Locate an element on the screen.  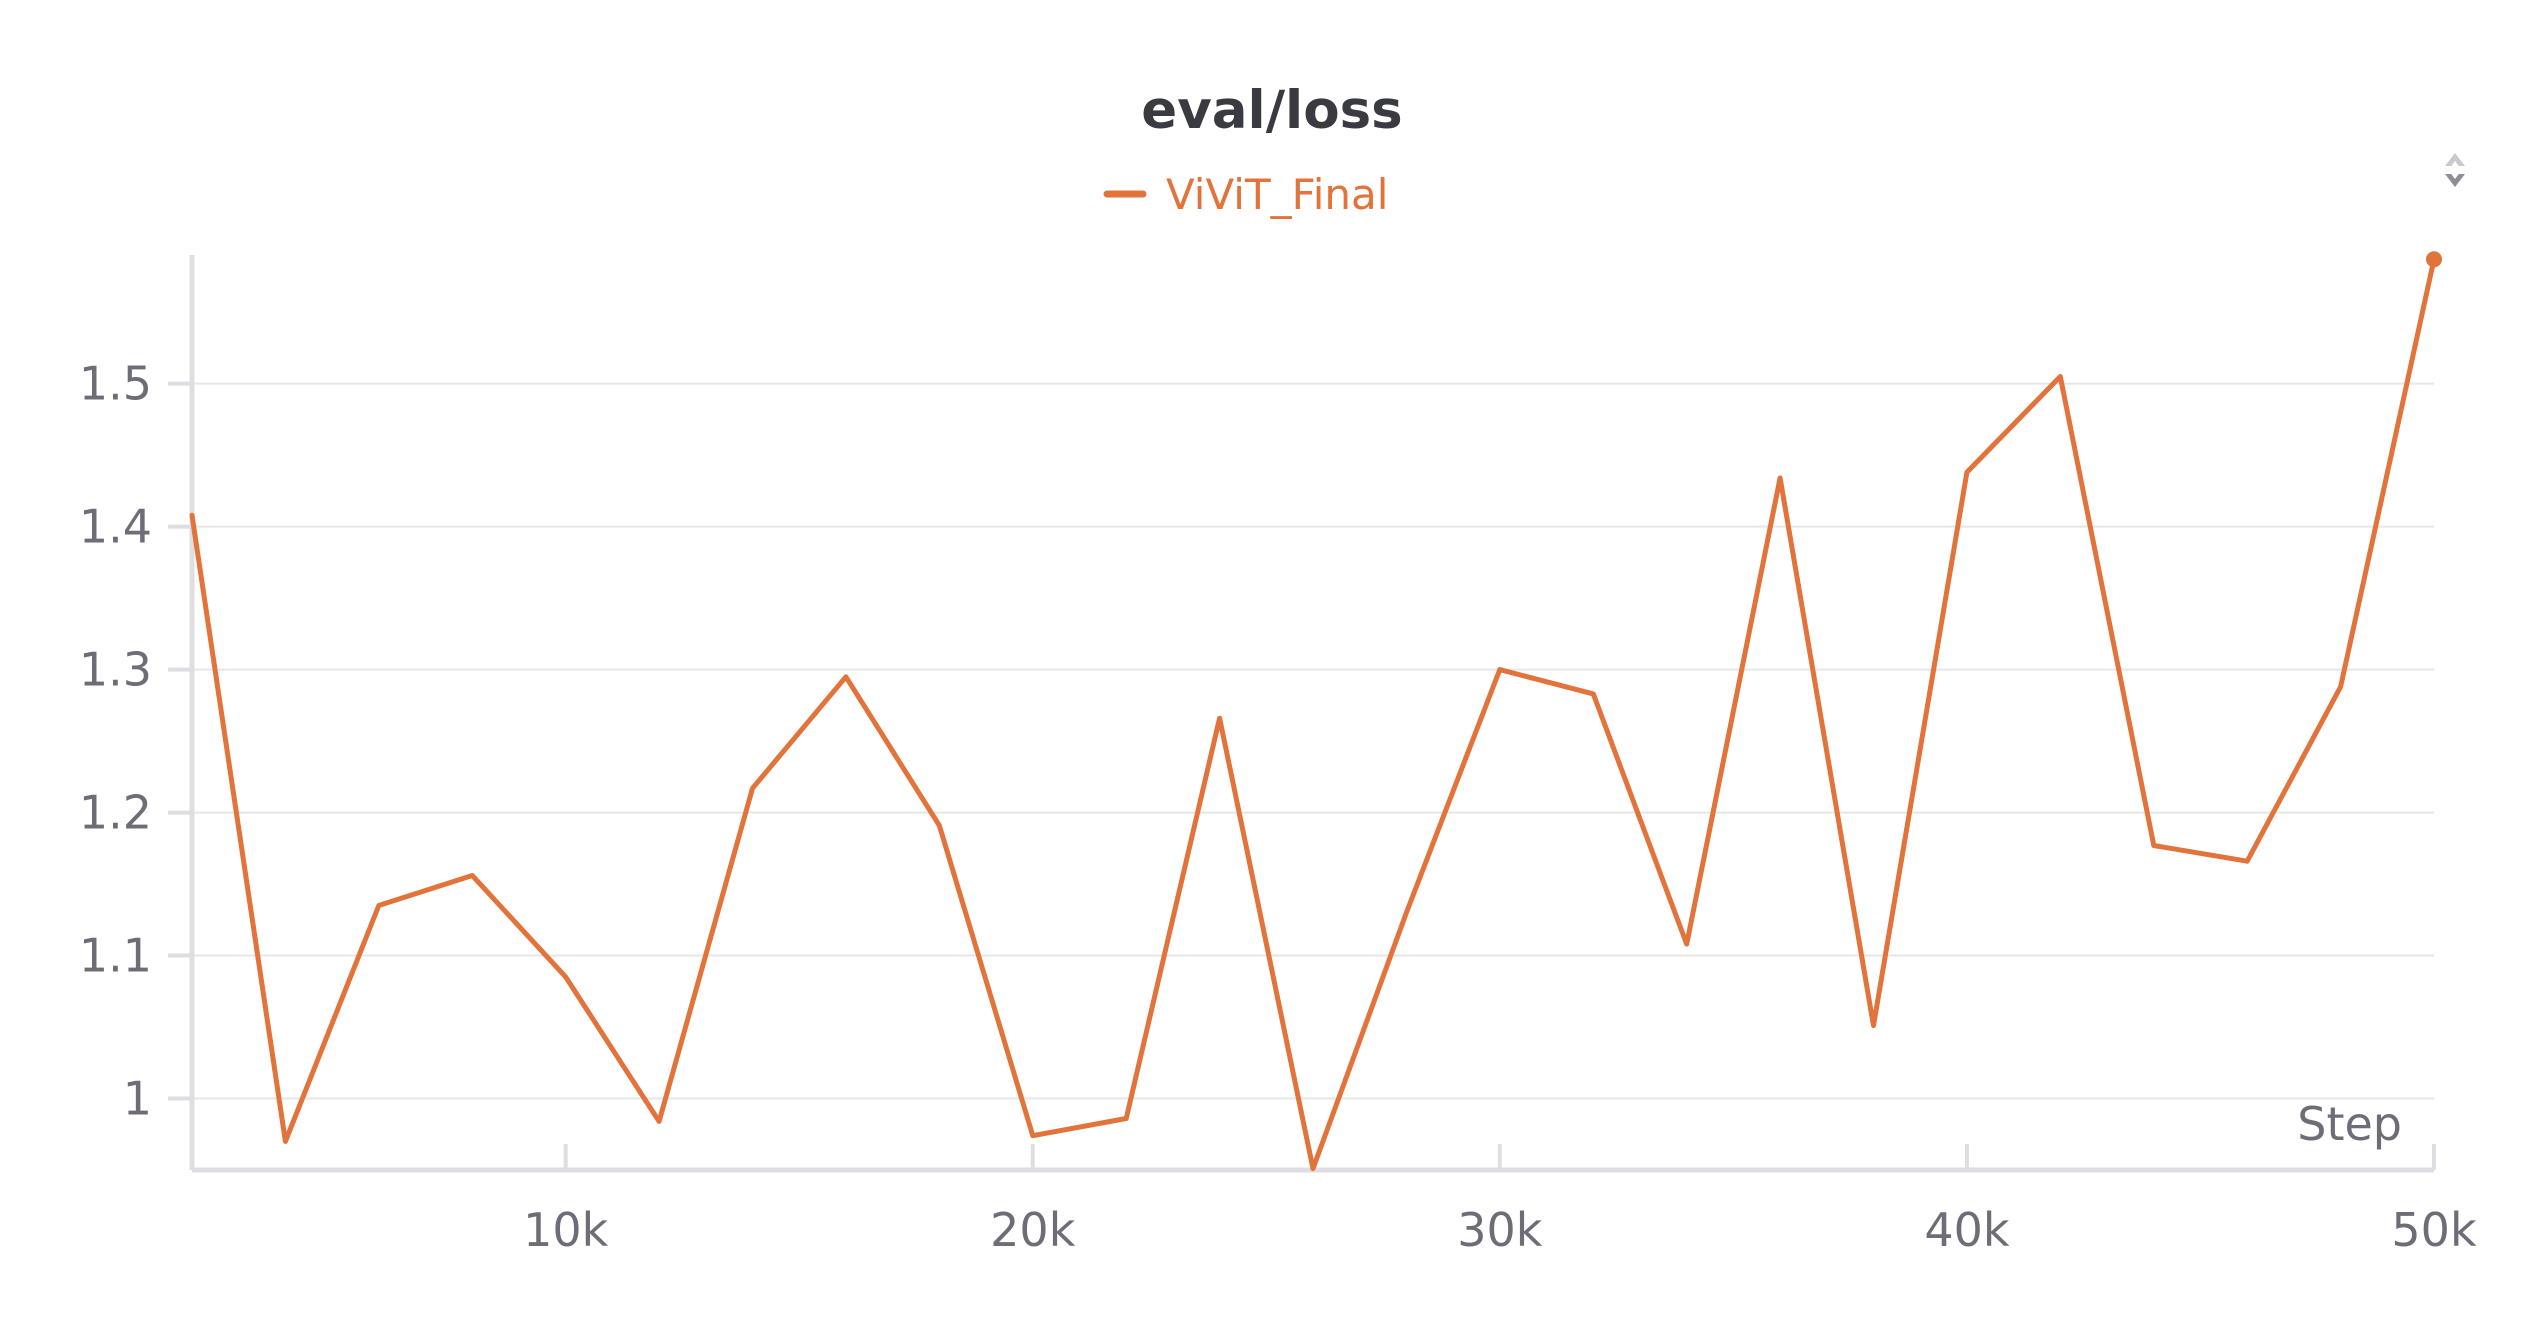
expand-collapse-icon is located at coordinates (2455, 170).